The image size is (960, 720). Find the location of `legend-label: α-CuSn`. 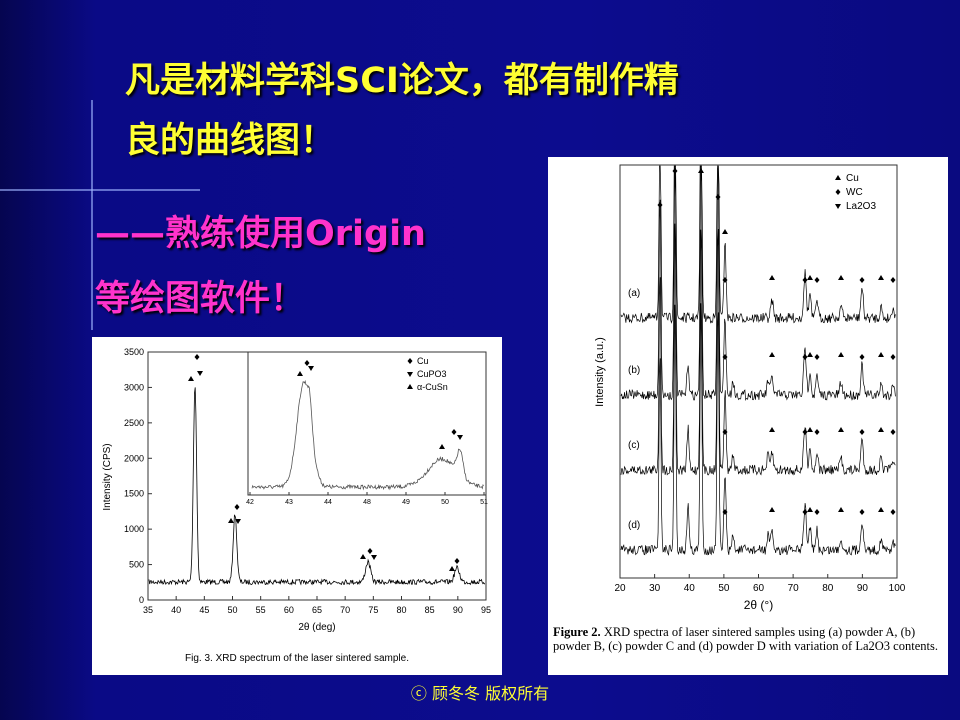

legend-label: α-CuSn is located at coordinates (432, 387).